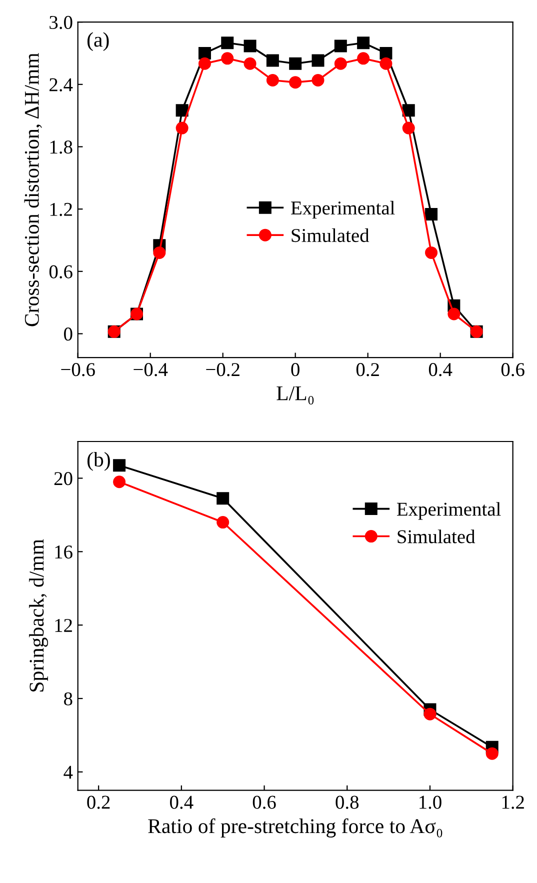 Image resolution: width=537 pixels, height=883 pixels. What do you see at coordinates (295, 395) in the screenshot?
I see `x-axis-title: L/L₀` at bounding box center [295, 395].